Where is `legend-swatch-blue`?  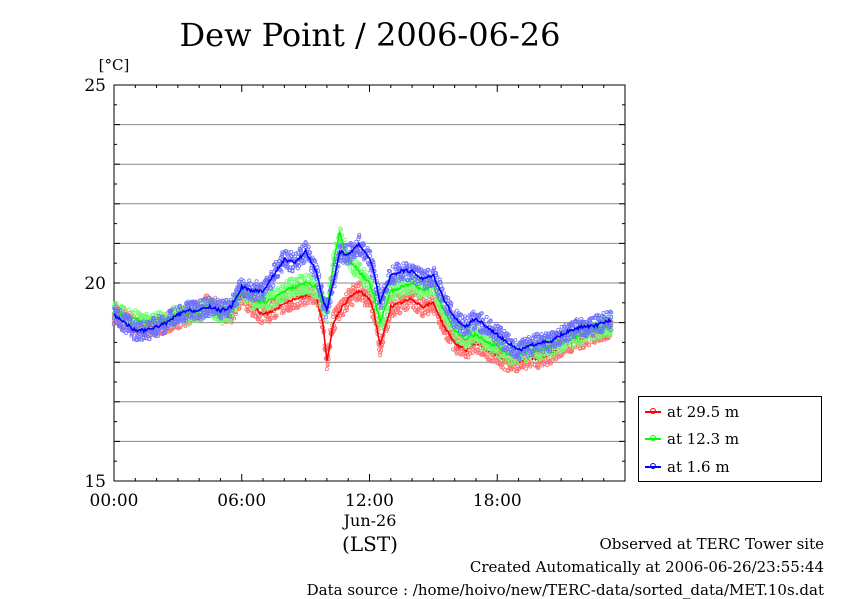 legend-swatch-blue is located at coordinates (653, 466).